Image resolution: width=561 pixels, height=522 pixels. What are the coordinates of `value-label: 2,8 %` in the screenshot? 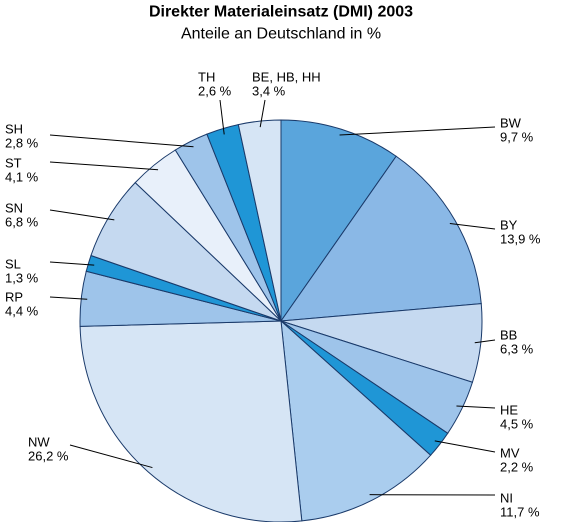 It's located at (22, 143).